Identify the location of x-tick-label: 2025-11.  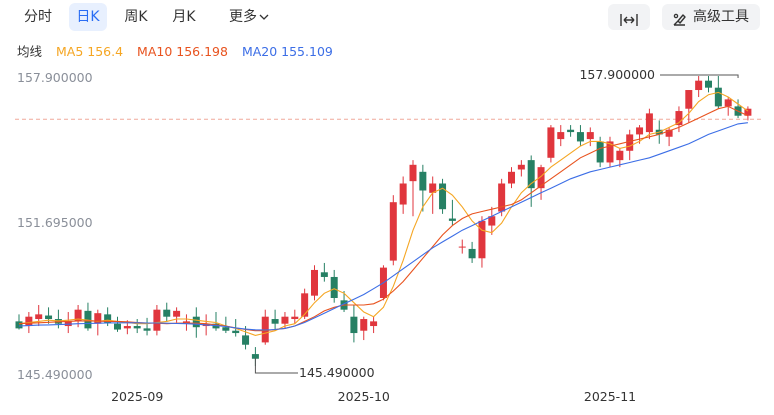
(610, 396).